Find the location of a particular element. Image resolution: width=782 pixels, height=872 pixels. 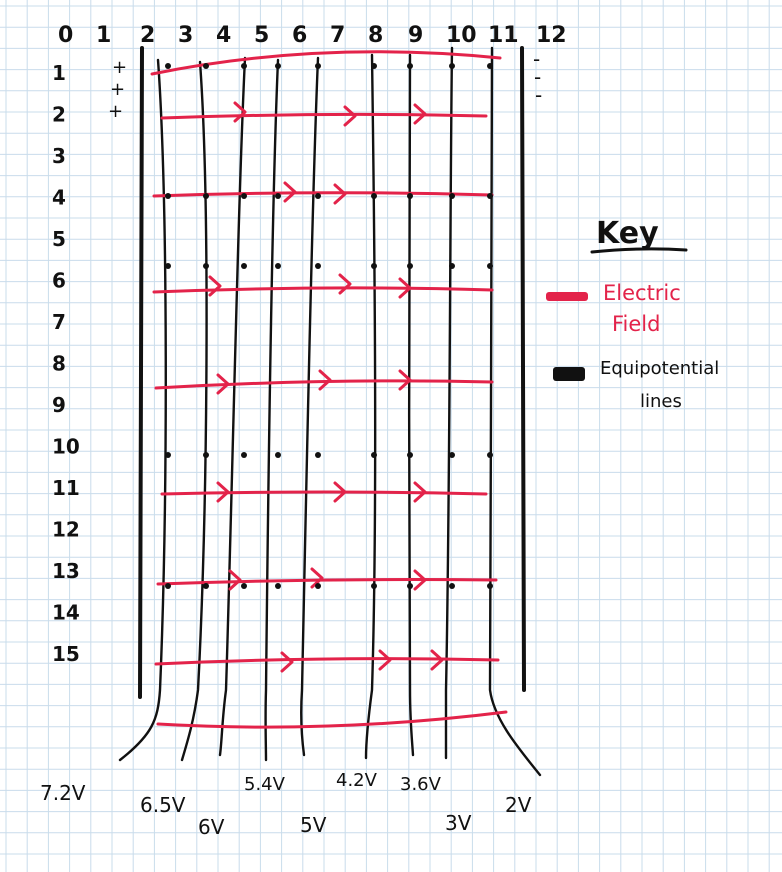

left-ruler-number: 2 is located at coordinates (59, 115).